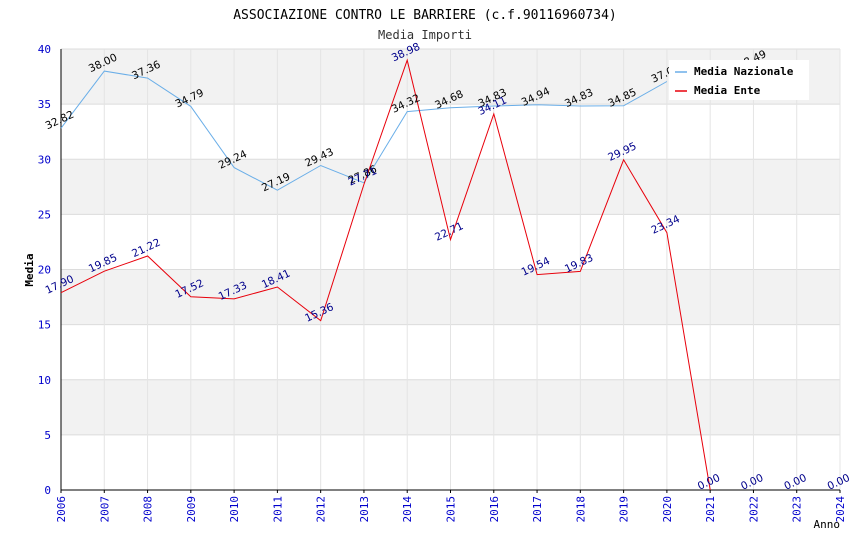  Describe the element at coordinates (667, 509) in the screenshot. I see `x-tick-label: 2020` at that location.